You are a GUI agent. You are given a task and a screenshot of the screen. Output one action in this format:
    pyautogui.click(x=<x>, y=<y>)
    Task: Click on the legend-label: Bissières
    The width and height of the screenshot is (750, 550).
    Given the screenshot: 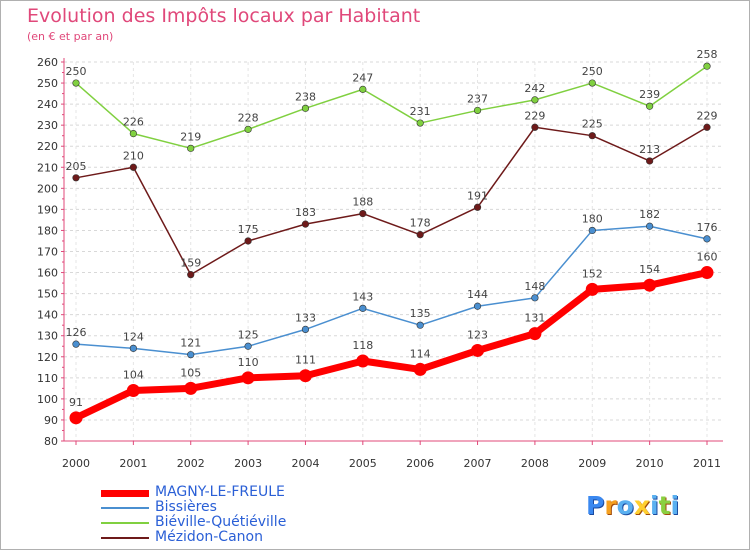 What is the action you would take?
    pyautogui.click(x=186, y=507)
    